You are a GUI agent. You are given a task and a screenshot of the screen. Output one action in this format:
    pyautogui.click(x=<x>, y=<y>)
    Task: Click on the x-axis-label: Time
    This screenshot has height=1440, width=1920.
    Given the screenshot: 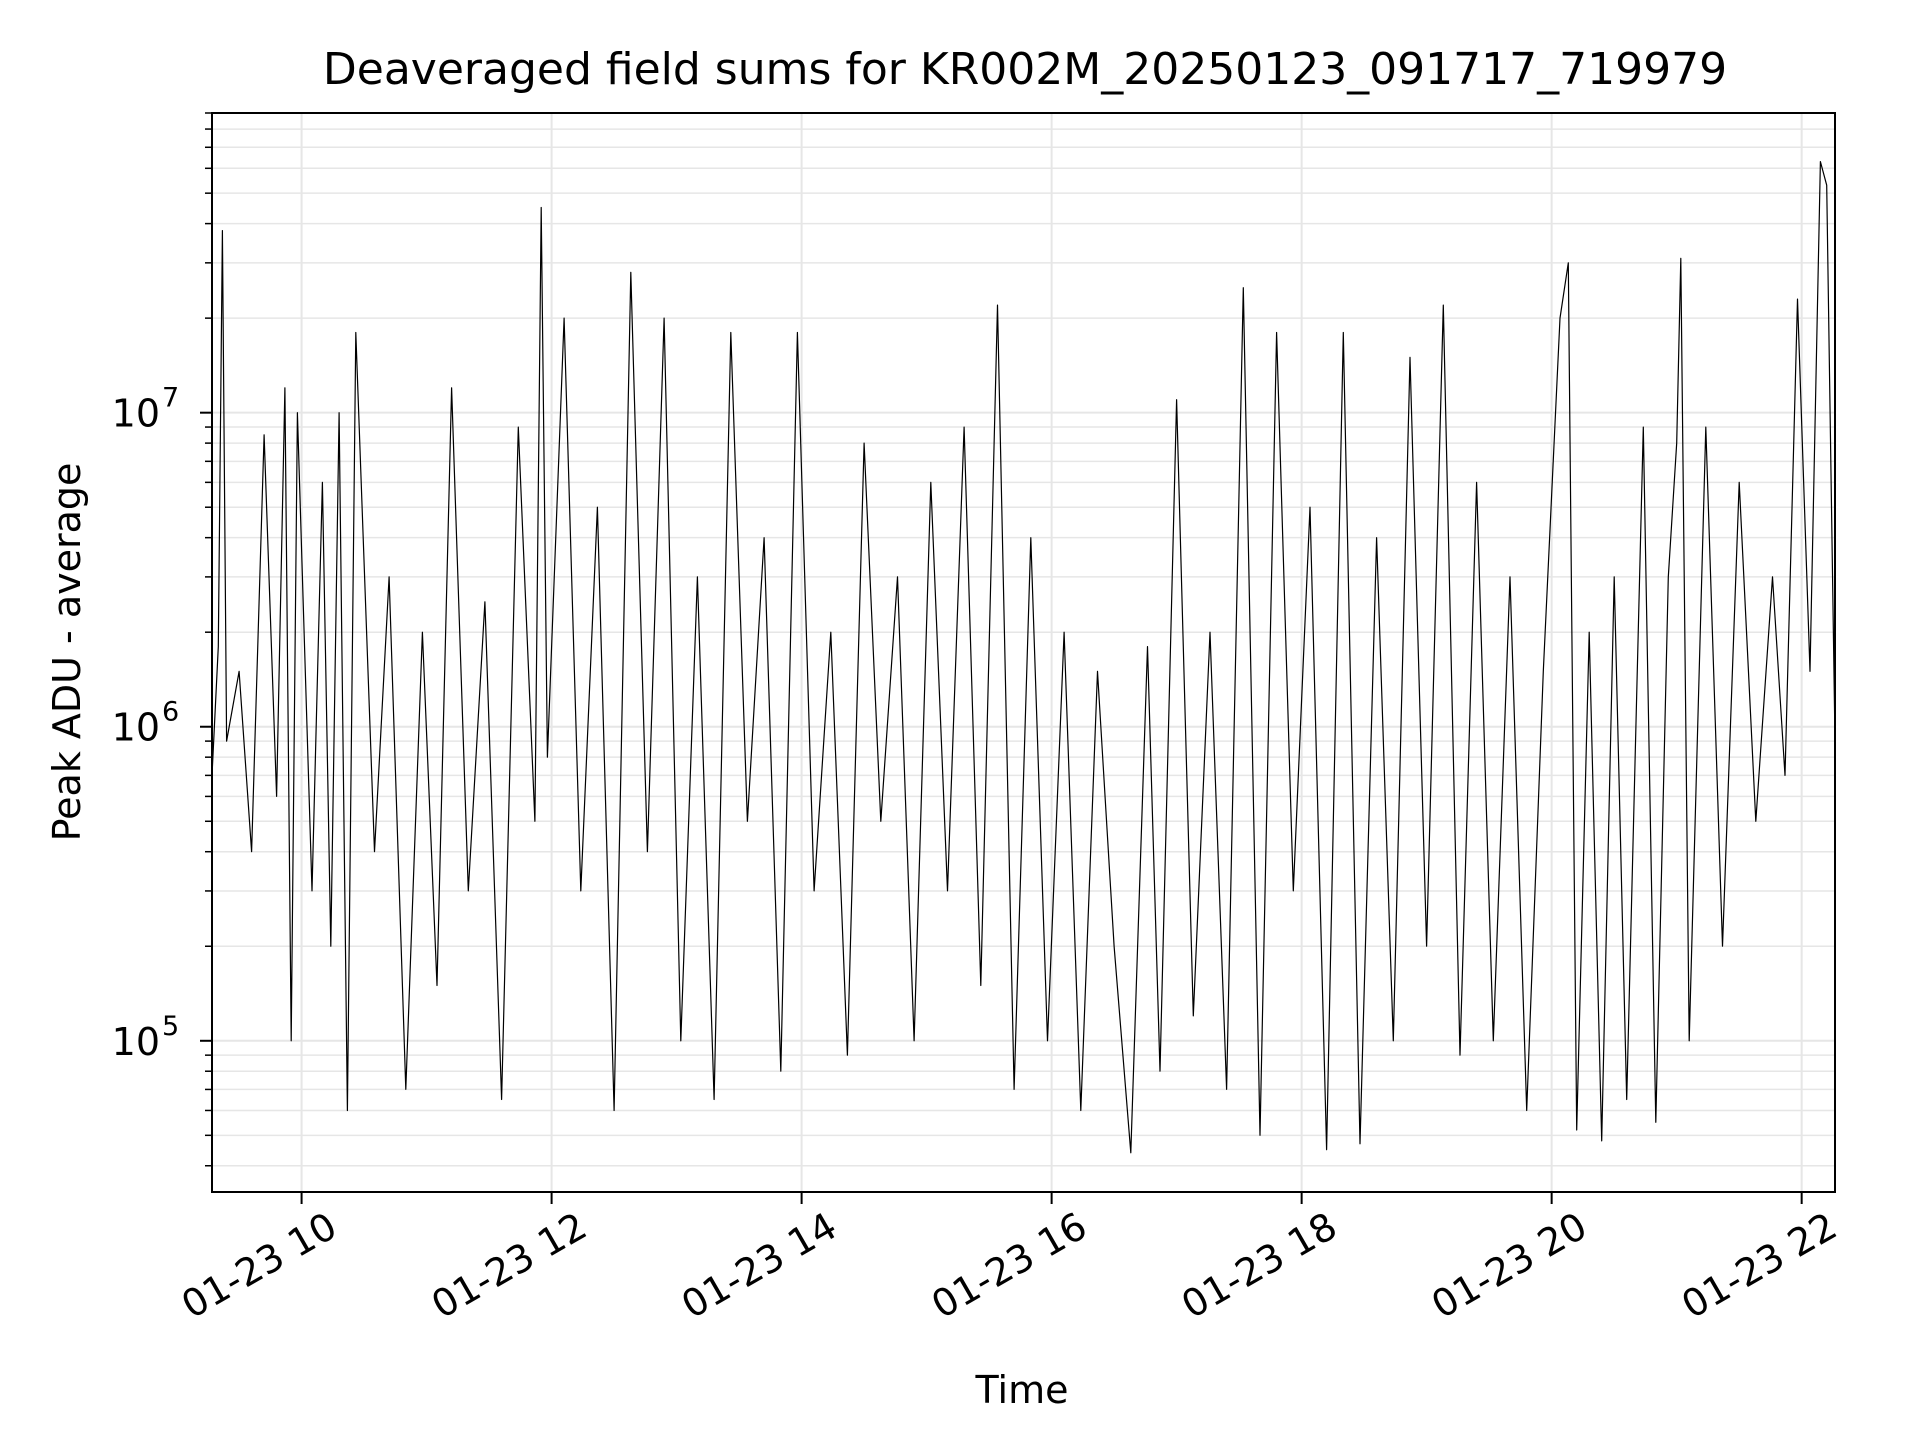 What is the action you would take?
    pyautogui.click(x=1022, y=1390)
    